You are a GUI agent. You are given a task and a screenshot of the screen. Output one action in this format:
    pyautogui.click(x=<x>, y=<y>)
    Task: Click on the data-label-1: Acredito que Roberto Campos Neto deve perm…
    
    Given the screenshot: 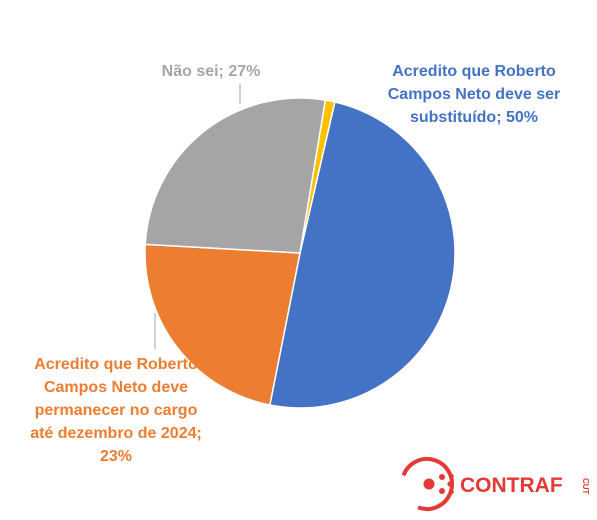 What is the action you would take?
    pyautogui.click(x=116, y=410)
    